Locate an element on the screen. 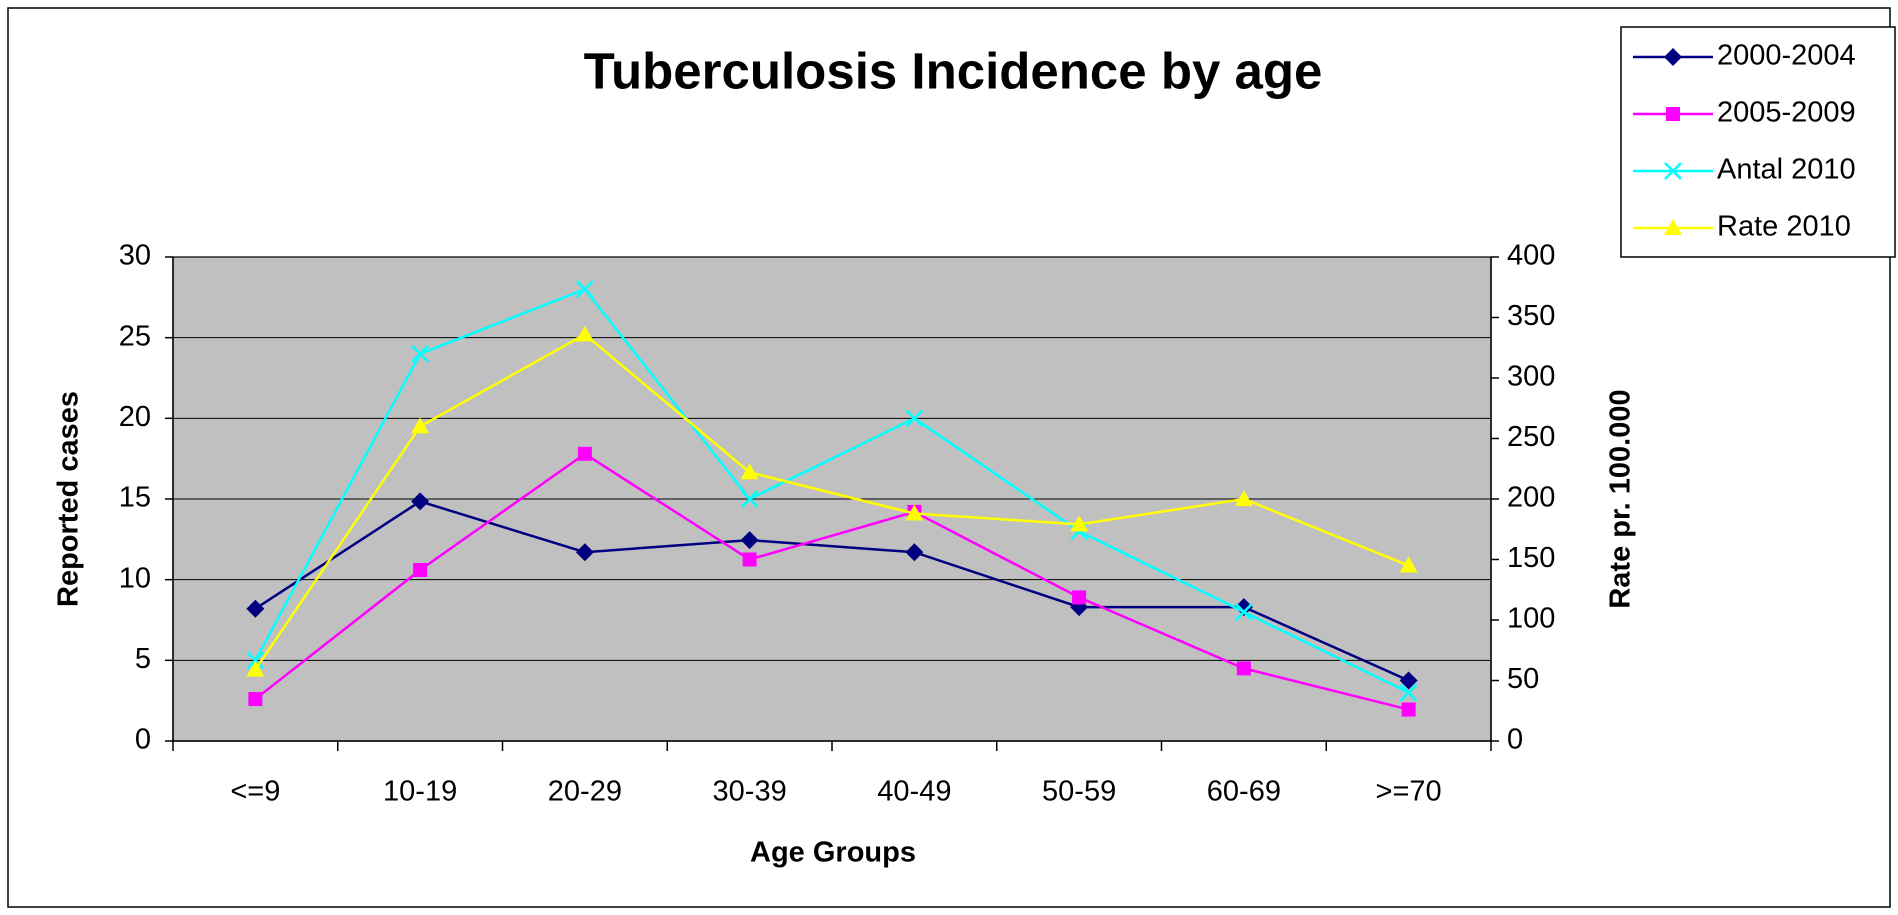 This screenshot has width=1898, height=915. y2-tick-label: 50 is located at coordinates (1523, 679).